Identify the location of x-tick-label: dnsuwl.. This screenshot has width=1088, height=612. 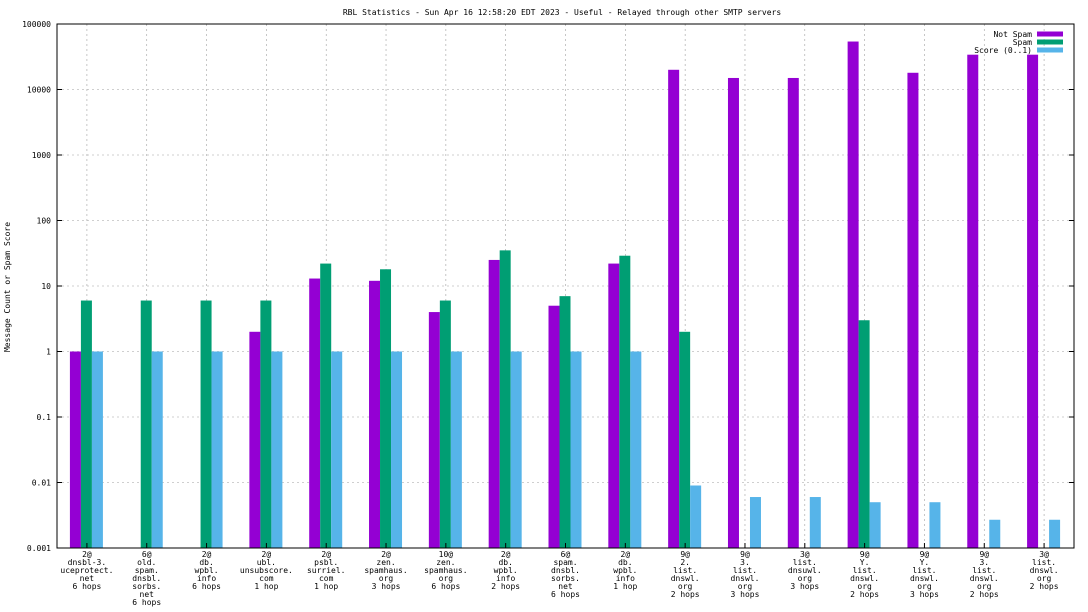
(805, 570).